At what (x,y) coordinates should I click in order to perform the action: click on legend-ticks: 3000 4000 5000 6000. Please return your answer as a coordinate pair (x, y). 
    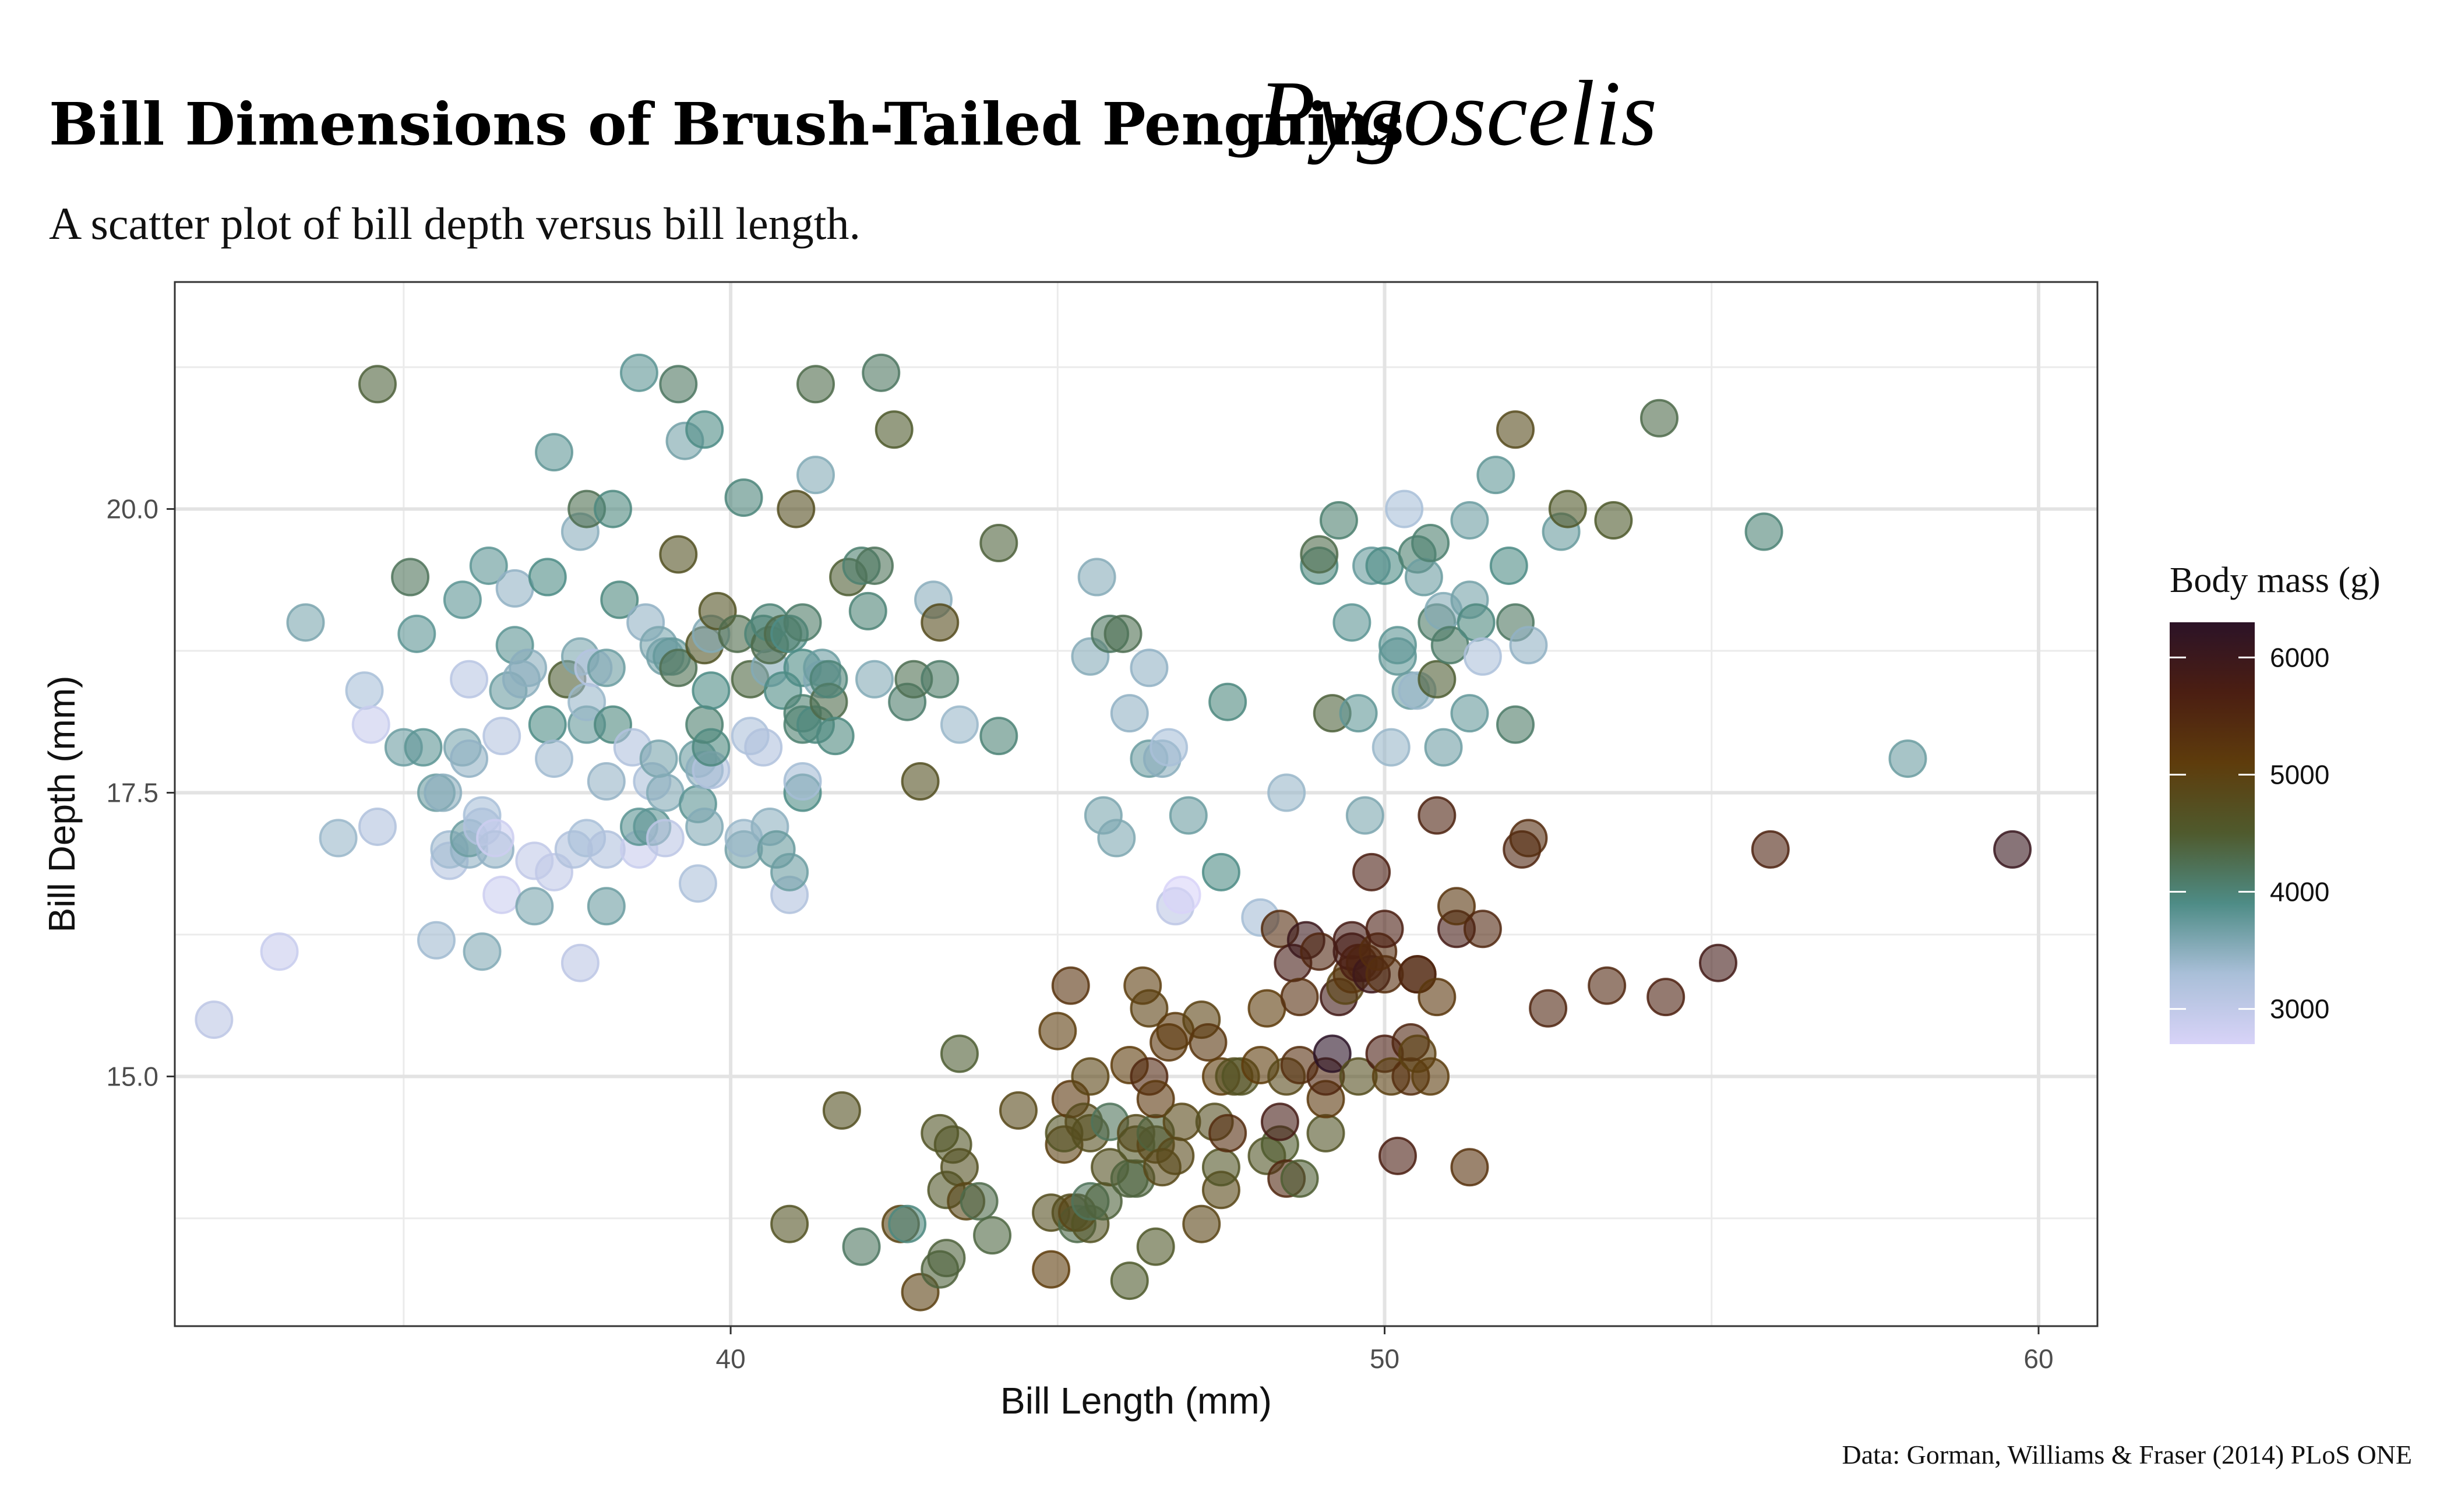
    Looking at the image, I should click on (2249, 833).